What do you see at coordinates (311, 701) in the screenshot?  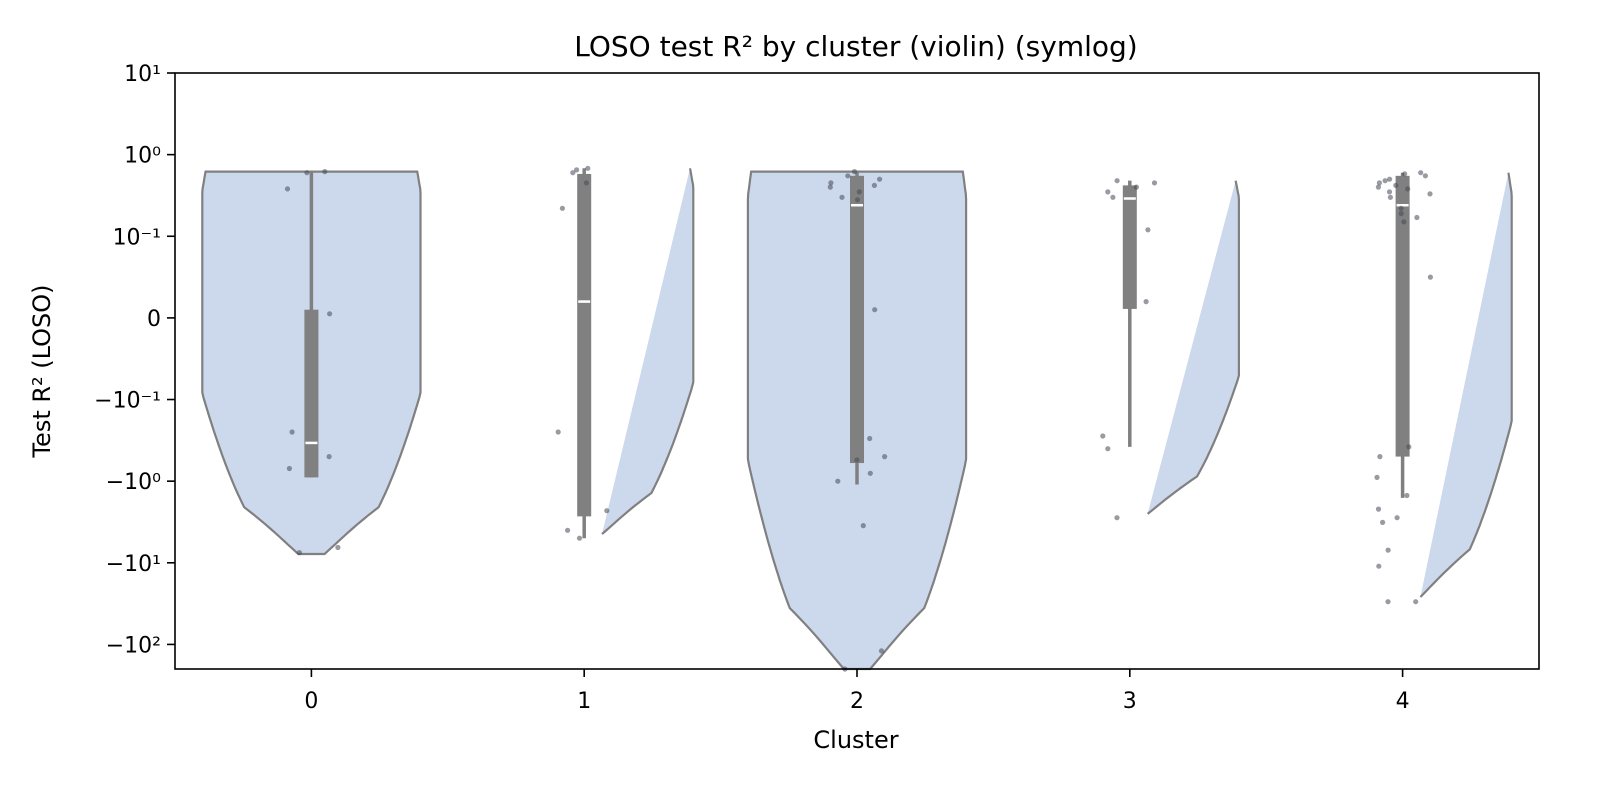 I see `x-tick-label: 0` at bounding box center [311, 701].